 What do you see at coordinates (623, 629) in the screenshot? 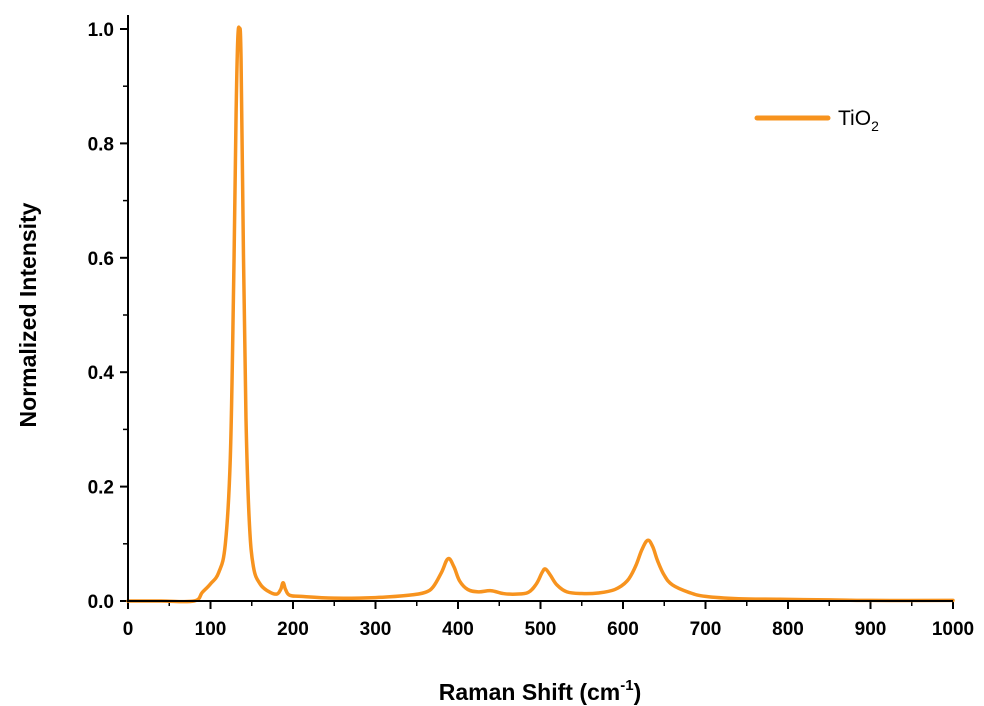
I see `x-tick-label: 600` at bounding box center [623, 629].